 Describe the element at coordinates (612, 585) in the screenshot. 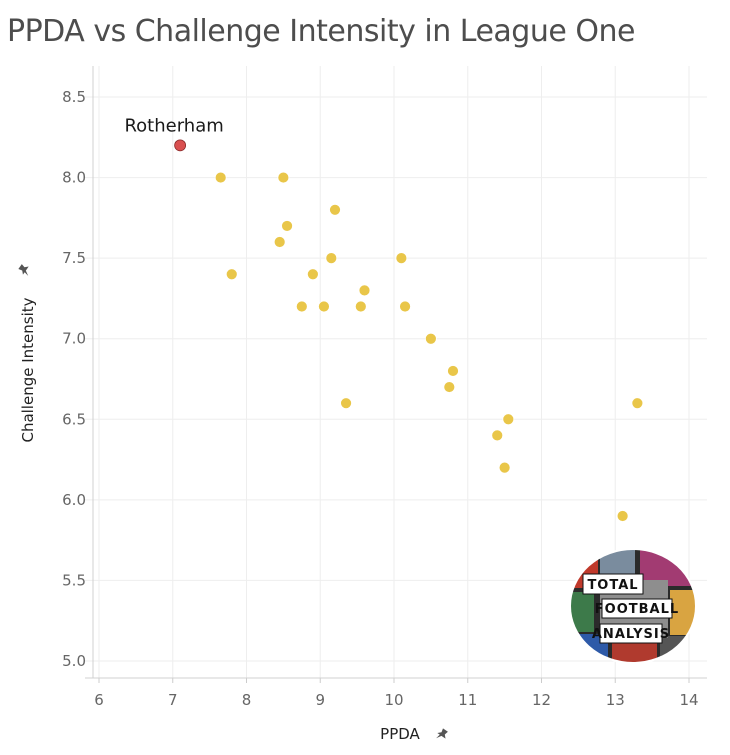

I see `logo-line-1: TOTAL` at that location.